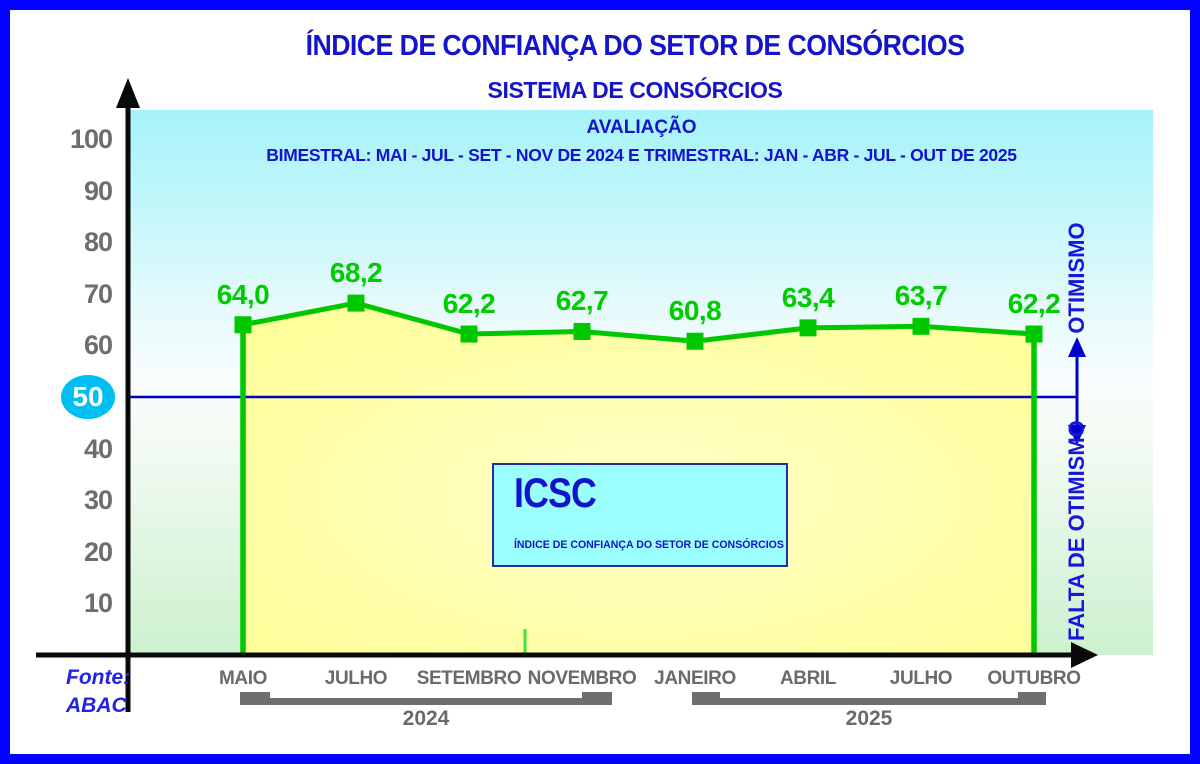 Image resolution: width=1200 pixels, height=764 pixels. What do you see at coordinates (469, 678) in the screenshot?
I see `x-tick-label: SETEMBRO` at bounding box center [469, 678].